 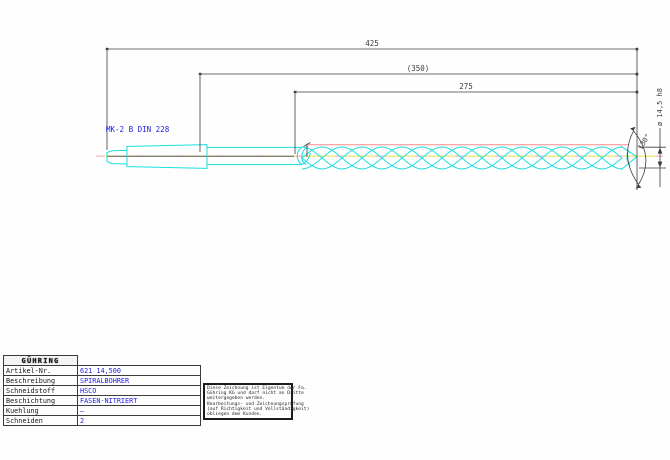 I want to click on drill-point, so click(x=629, y=158).